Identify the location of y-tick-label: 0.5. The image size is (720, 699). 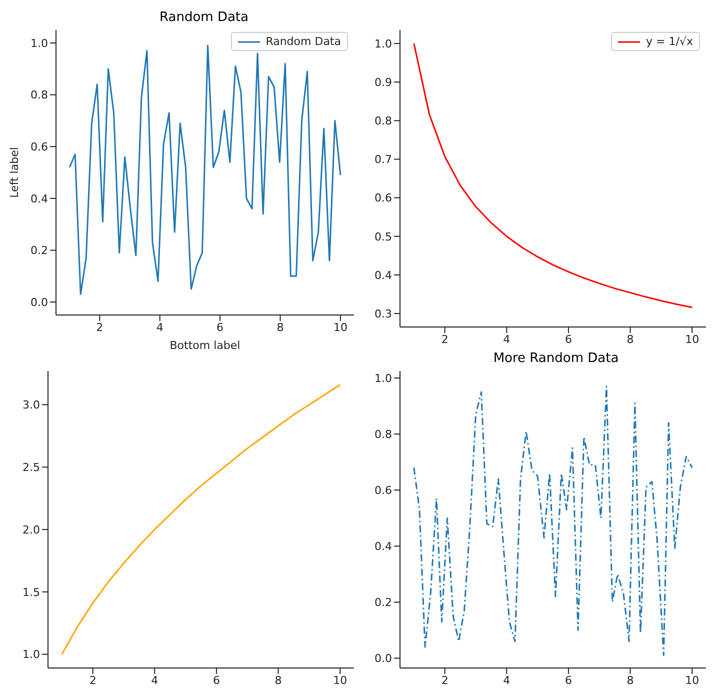
(383, 237).